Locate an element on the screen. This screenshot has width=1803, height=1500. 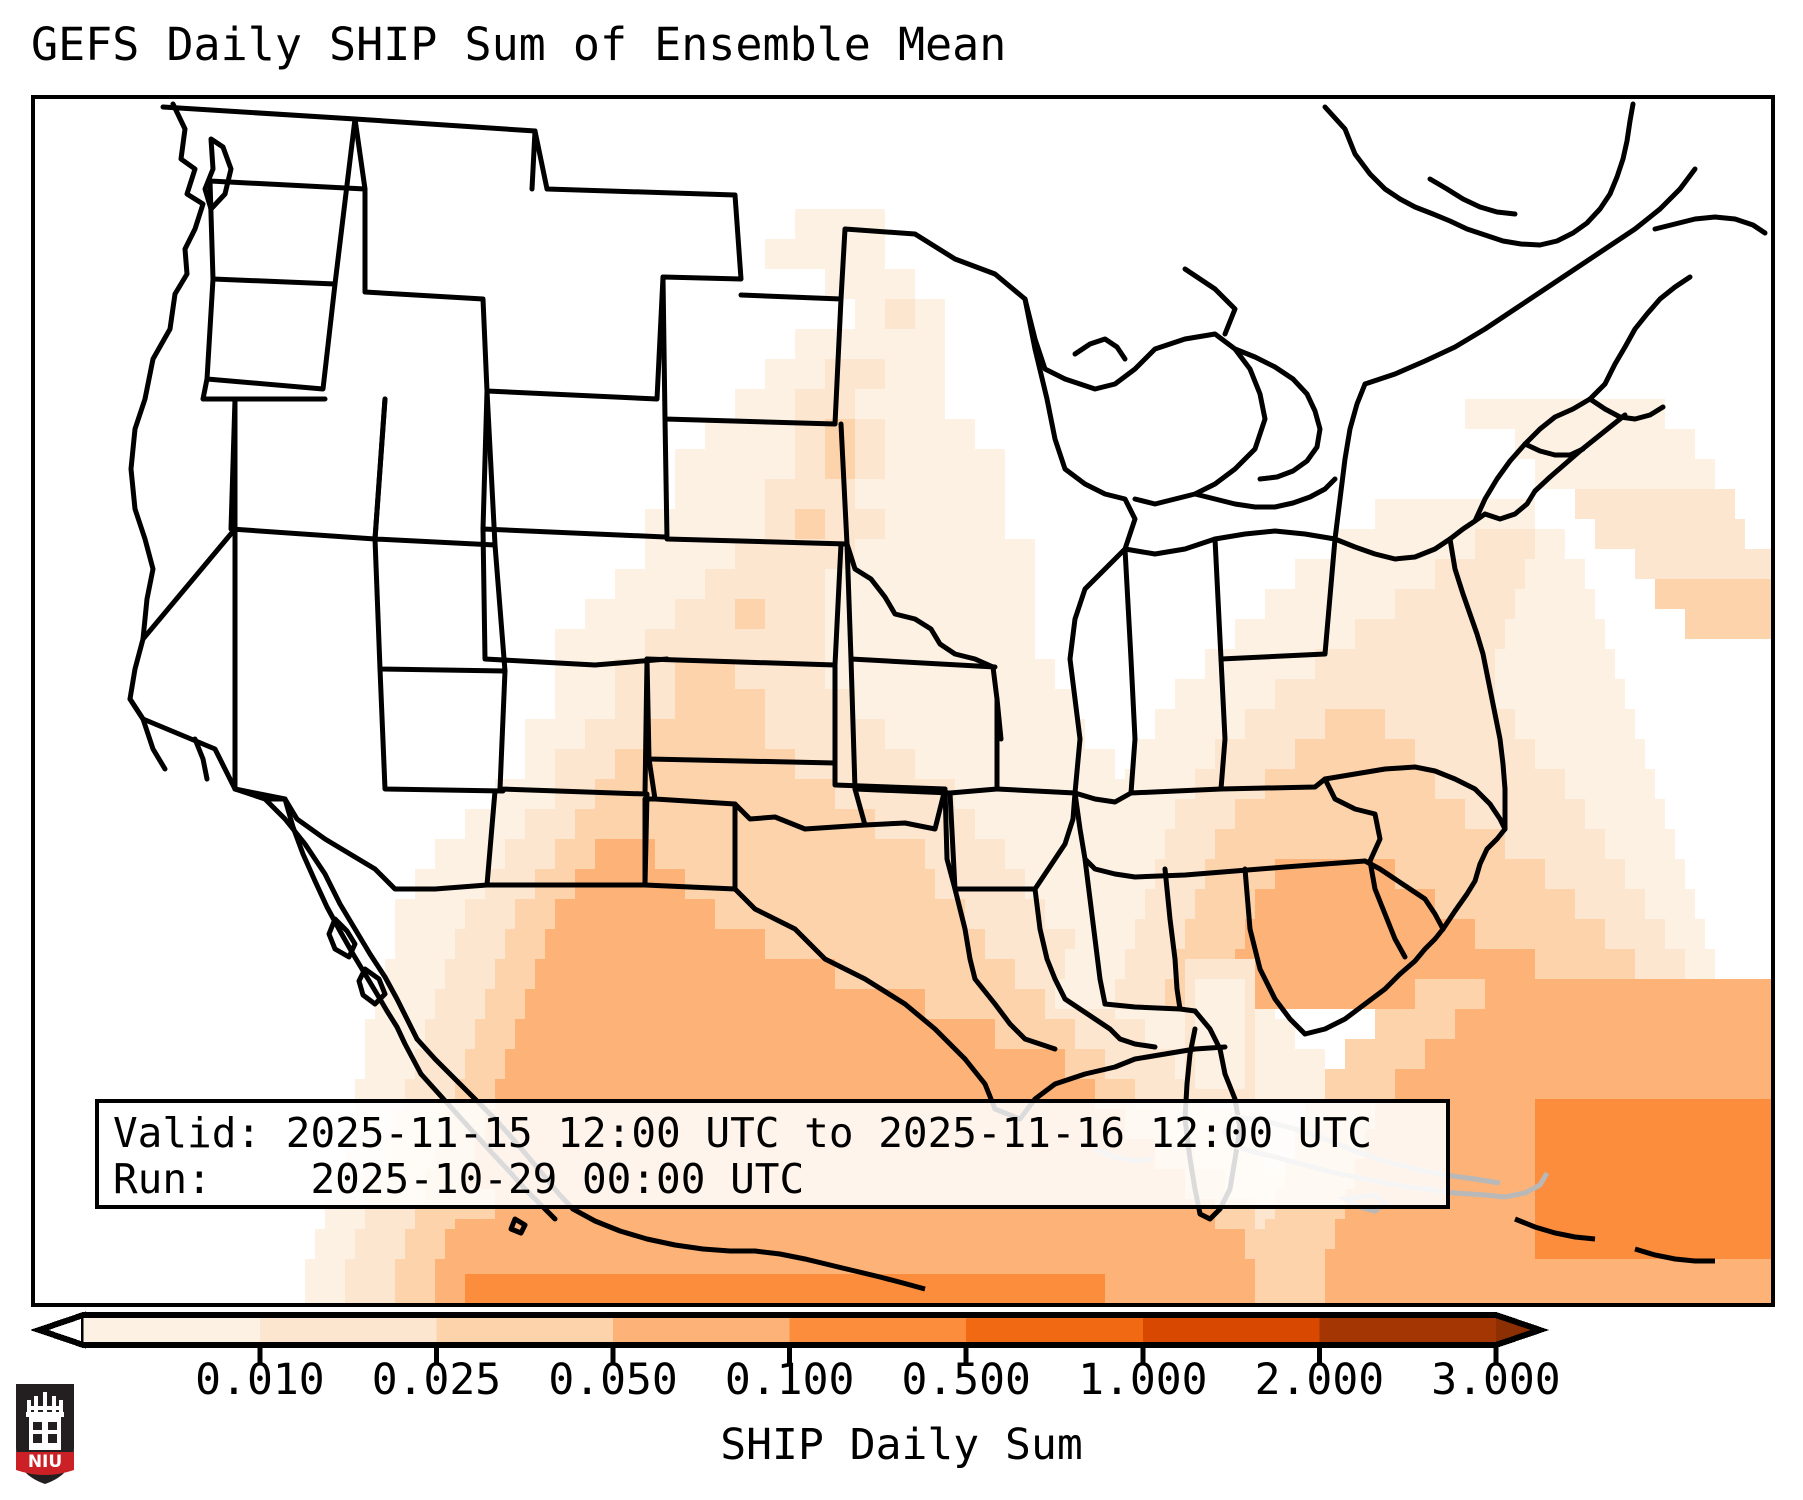
colorbar-tick-label: 3.000 is located at coordinates (1496, 1380).